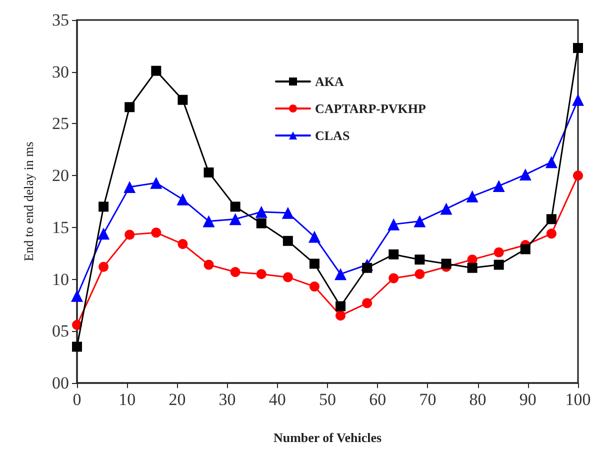 The width and height of the screenshot is (598, 449). I want to click on y-axis-title: End to end delay in ms, so click(28, 202).